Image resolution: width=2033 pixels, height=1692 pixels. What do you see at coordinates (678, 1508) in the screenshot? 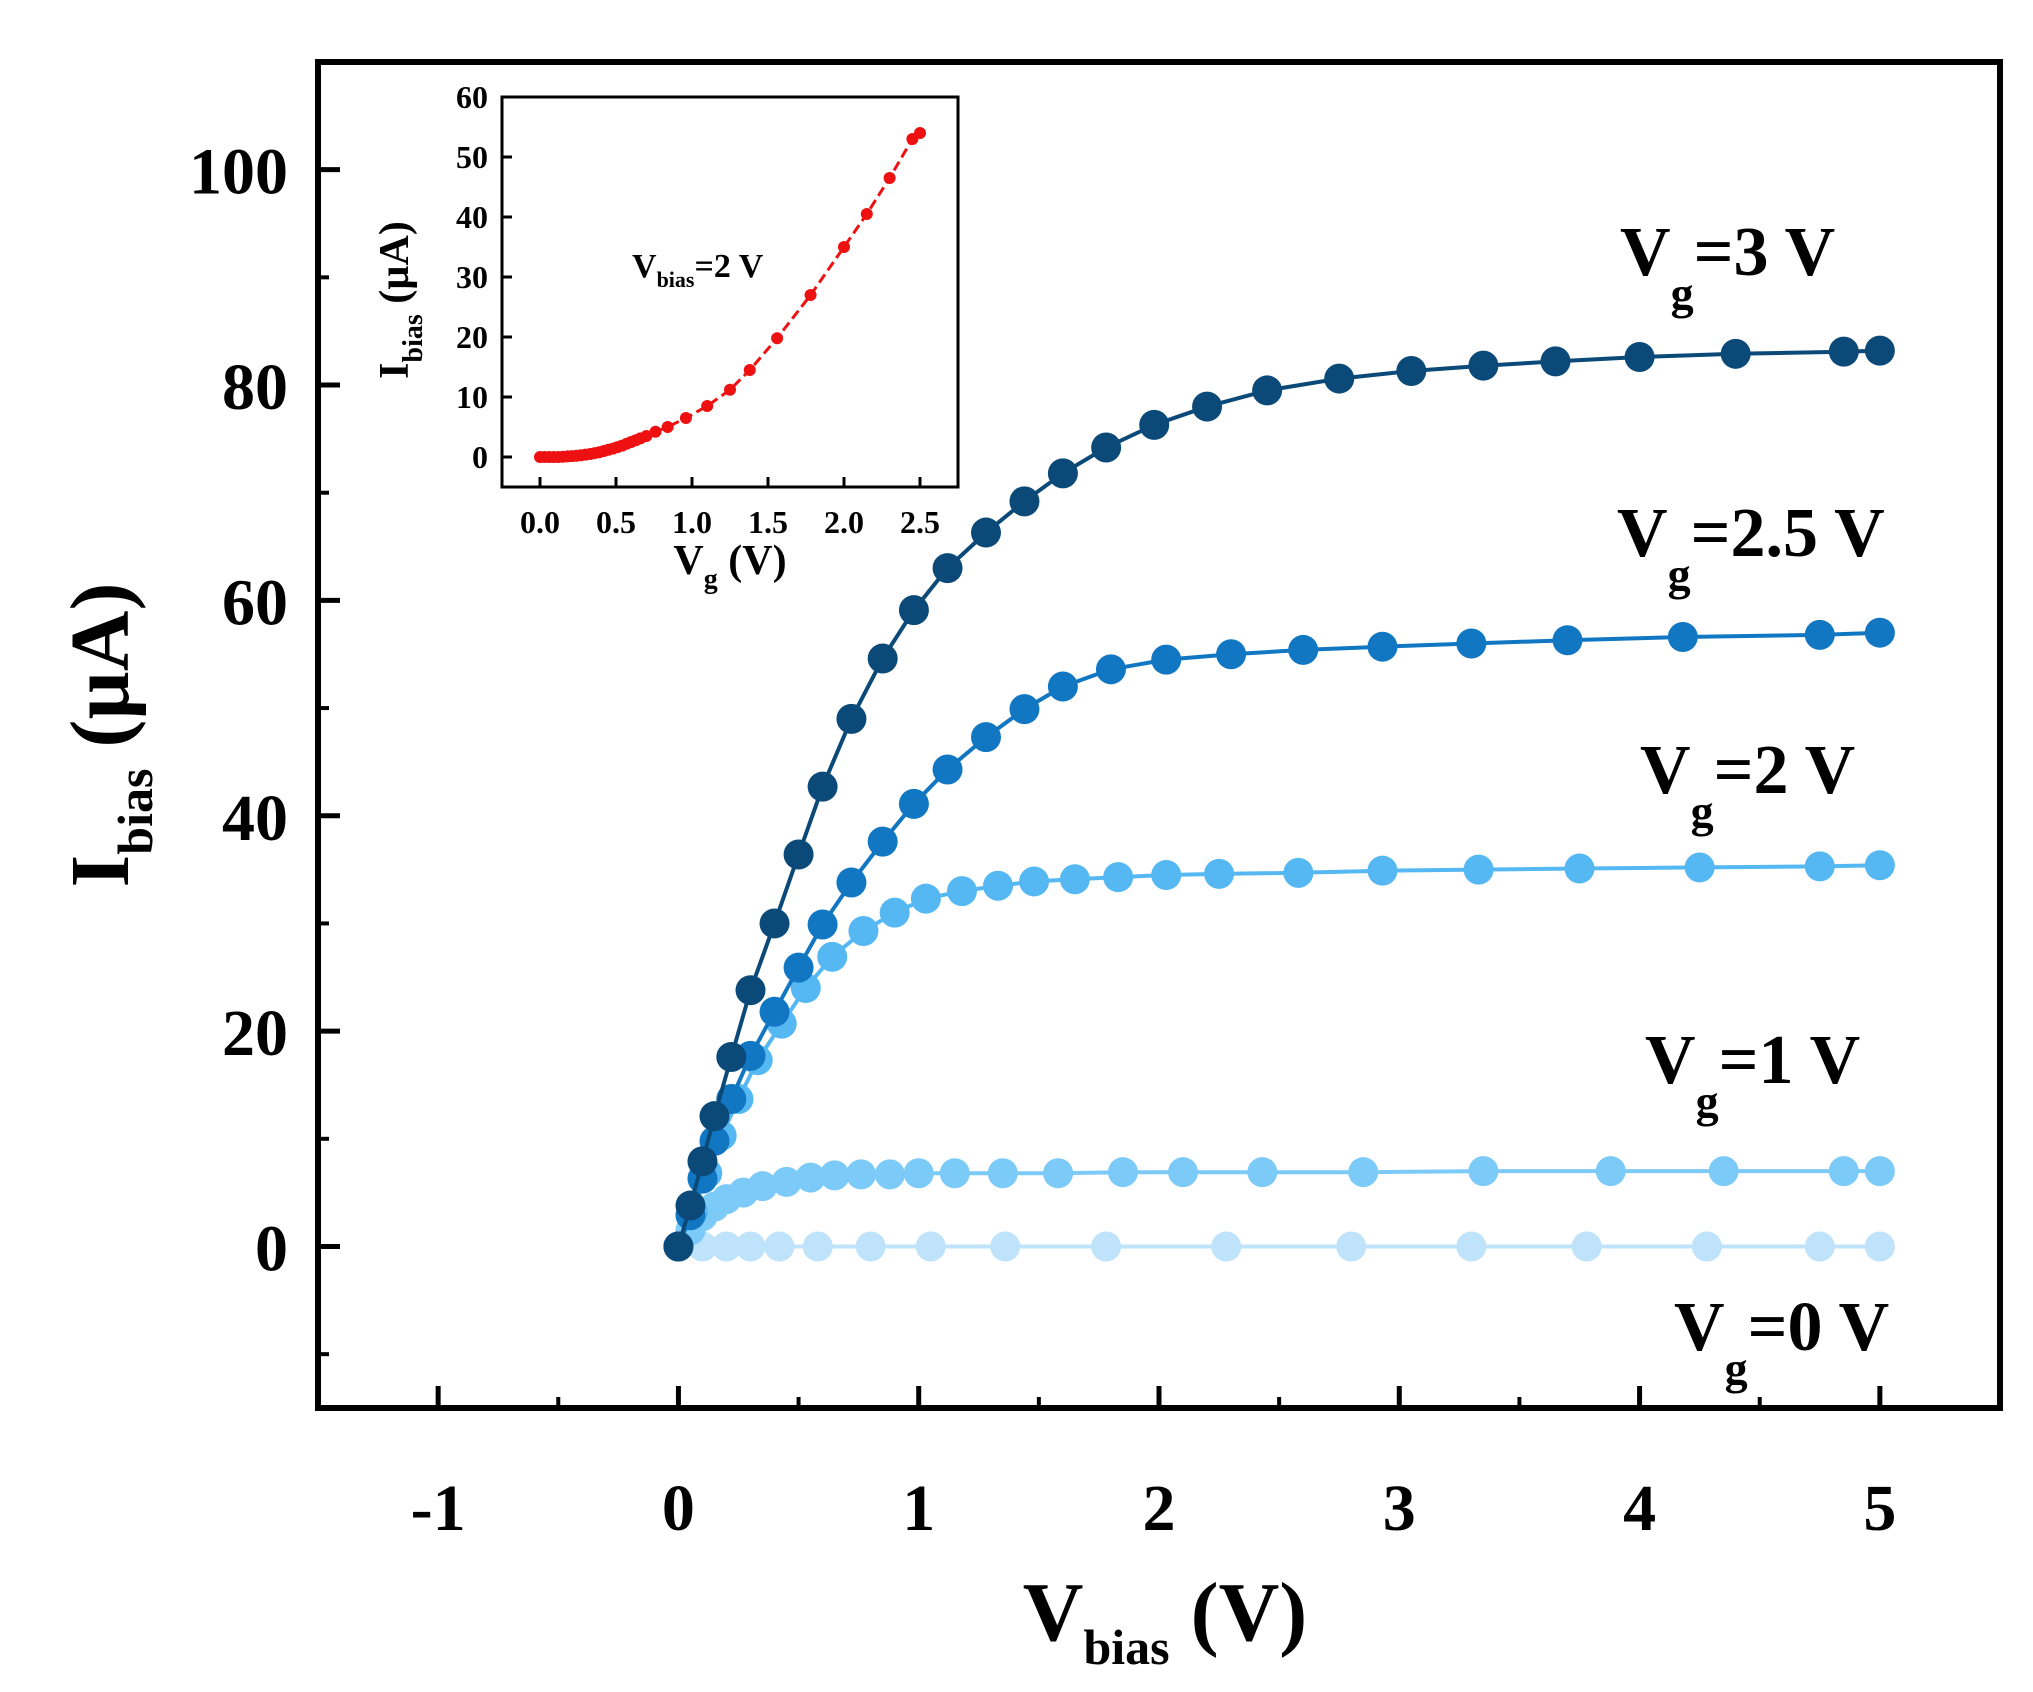
I see `x-tick-label: 0` at bounding box center [678, 1508].